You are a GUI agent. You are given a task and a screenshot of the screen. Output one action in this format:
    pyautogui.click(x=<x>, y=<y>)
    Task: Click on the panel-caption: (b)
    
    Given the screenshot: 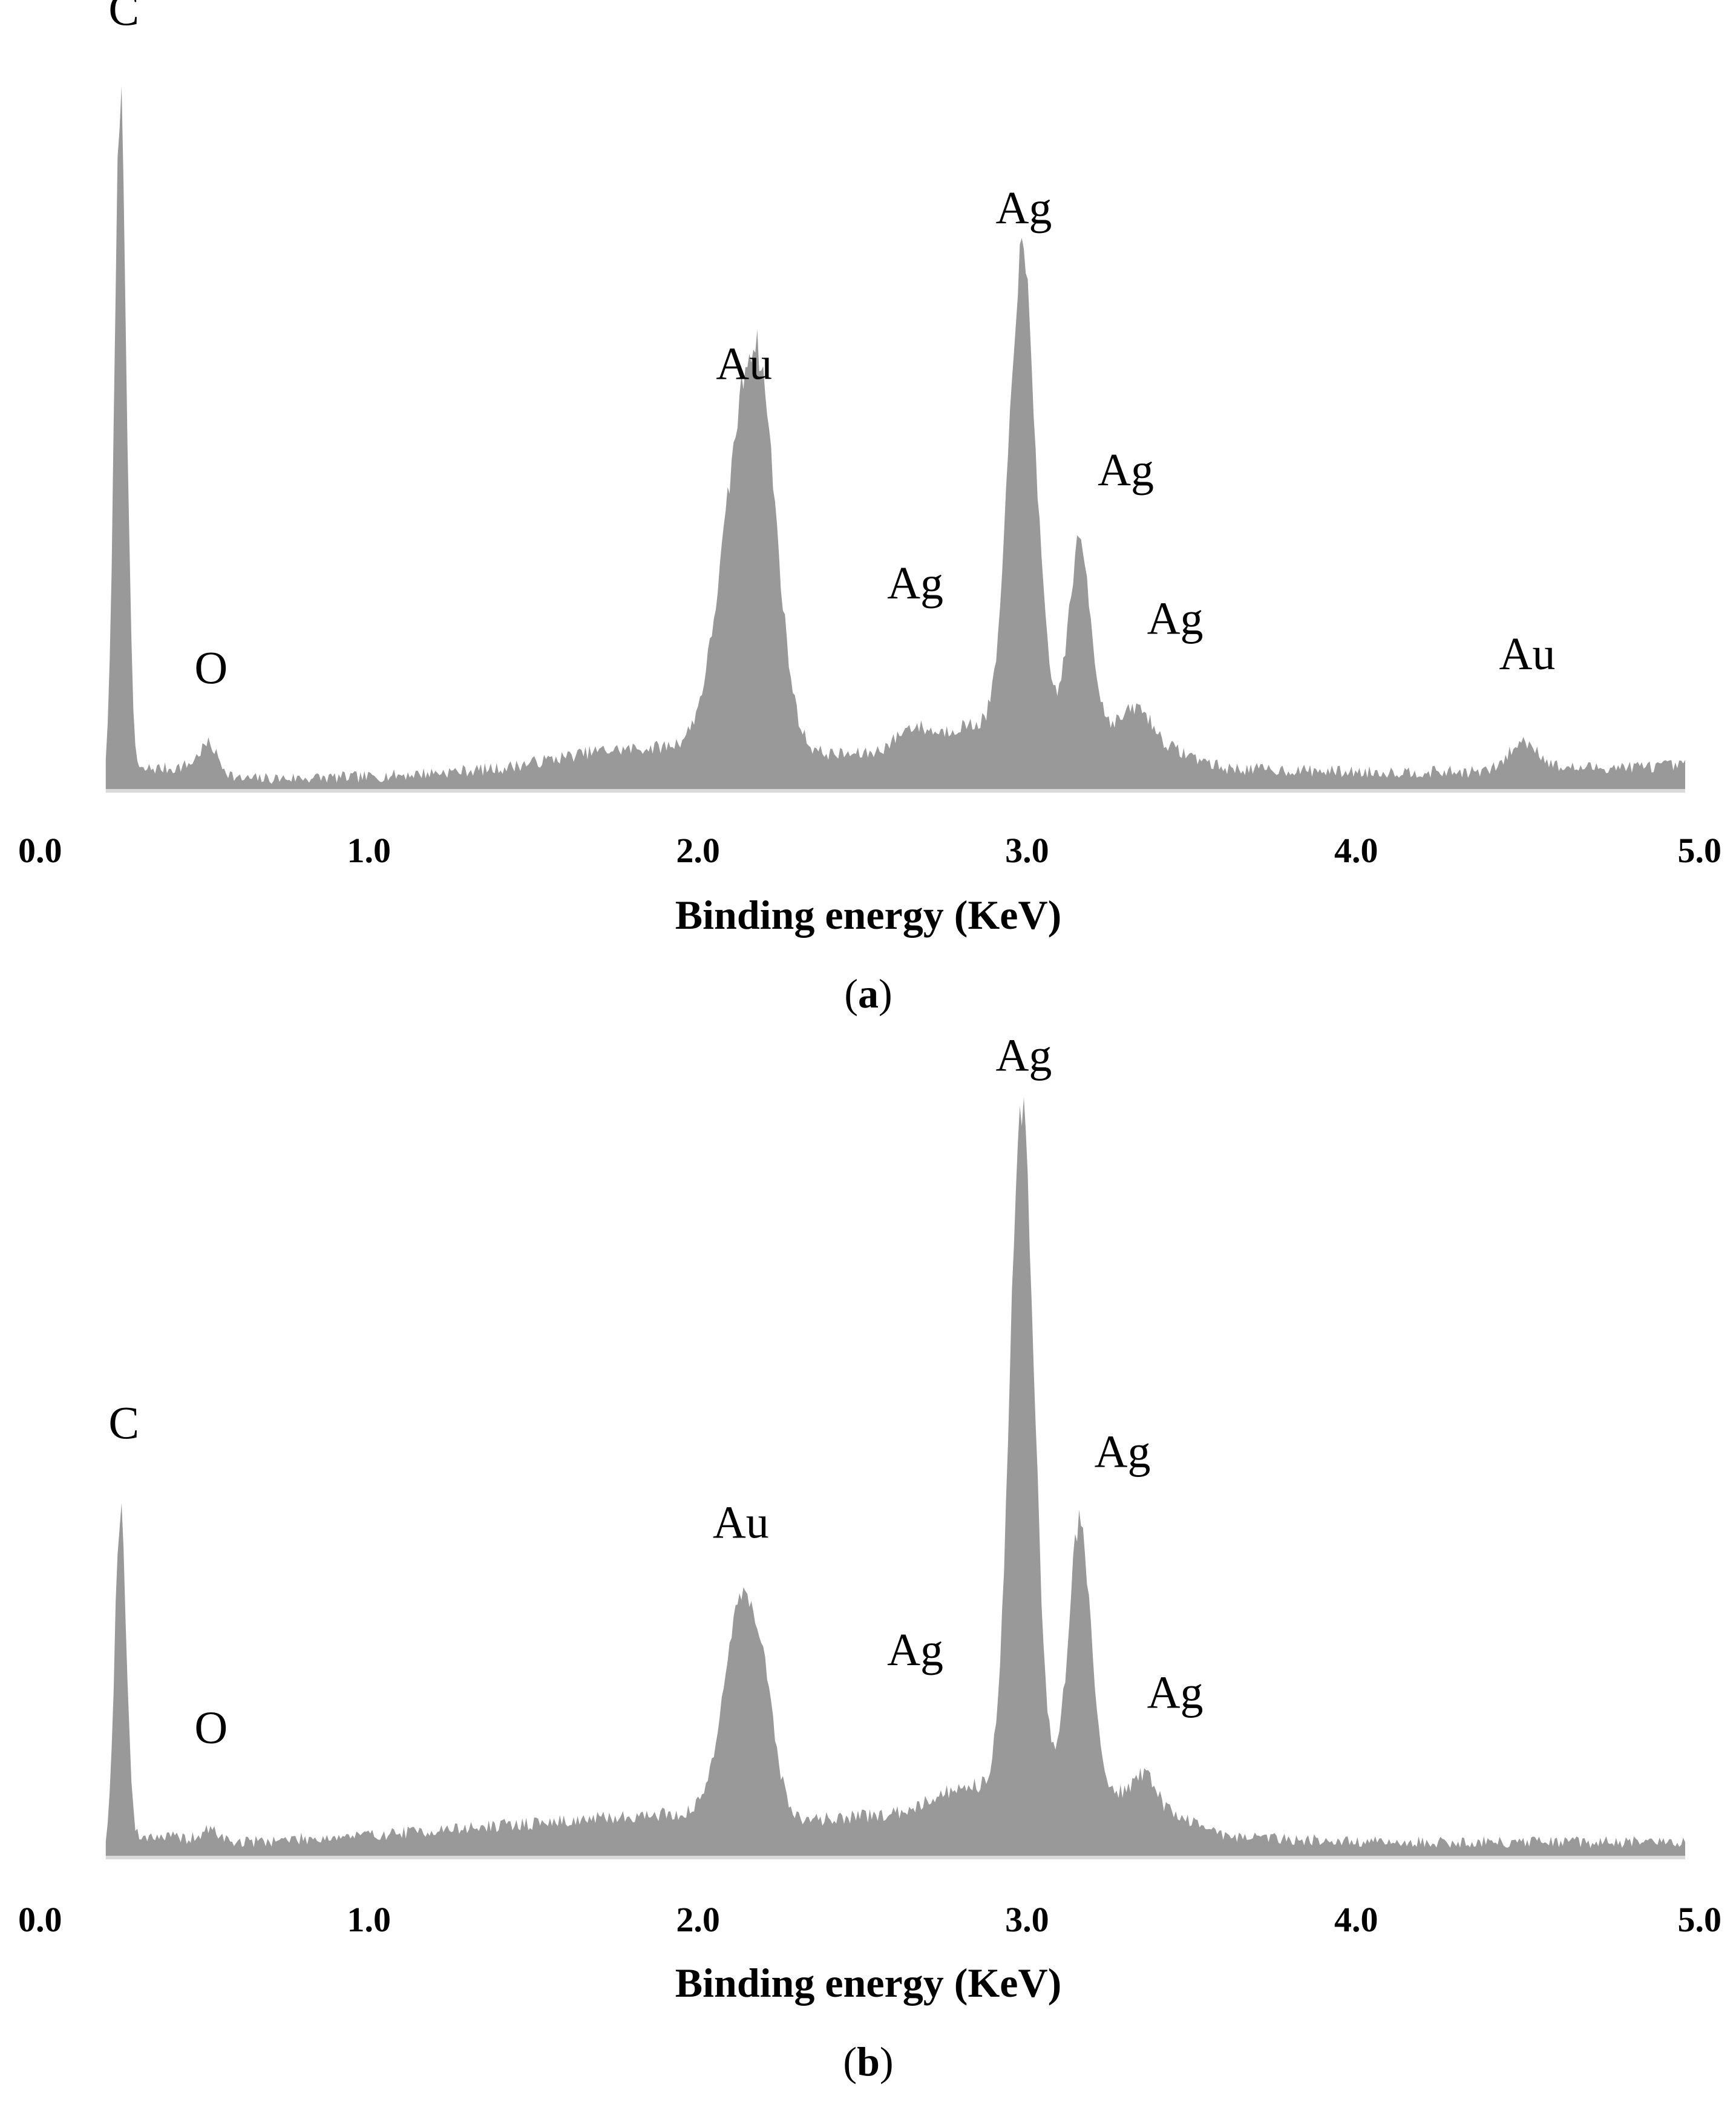 What is the action you would take?
    pyautogui.click(x=868, y=2061)
    